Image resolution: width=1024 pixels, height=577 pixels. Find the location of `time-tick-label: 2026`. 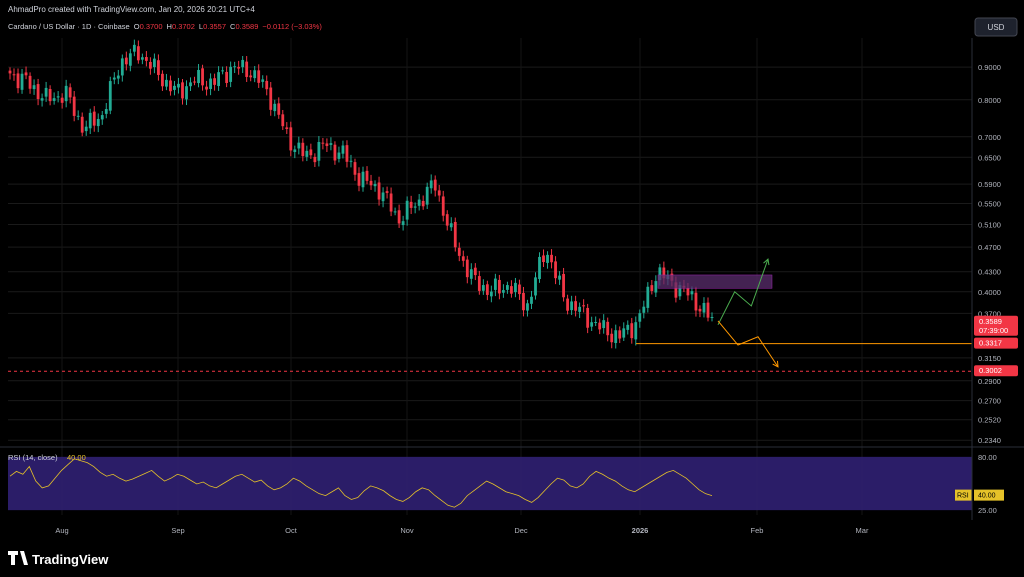

time-tick-label: 2026 is located at coordinates (640, 530).